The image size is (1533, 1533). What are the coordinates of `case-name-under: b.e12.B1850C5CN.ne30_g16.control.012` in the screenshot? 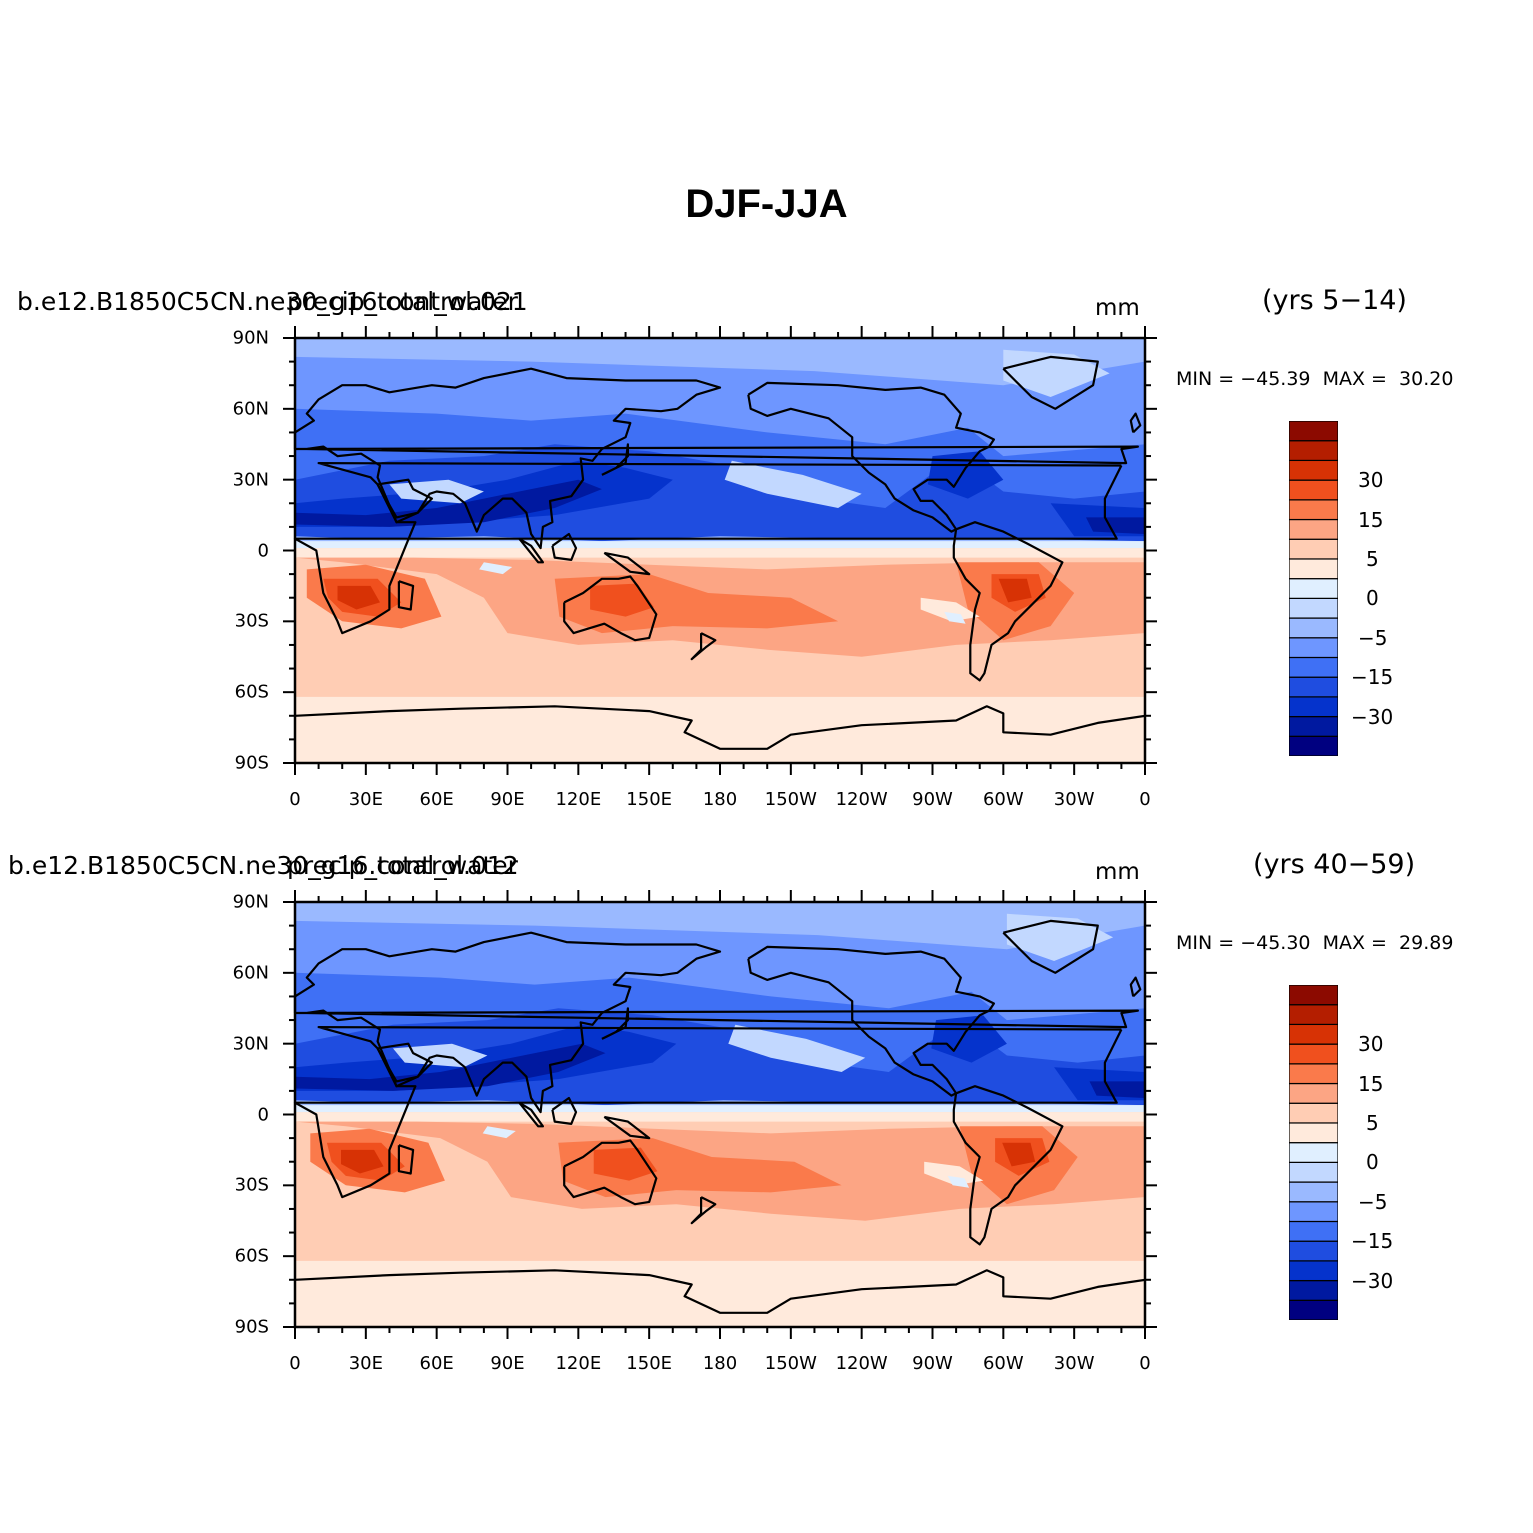 It's located at (263, 865).